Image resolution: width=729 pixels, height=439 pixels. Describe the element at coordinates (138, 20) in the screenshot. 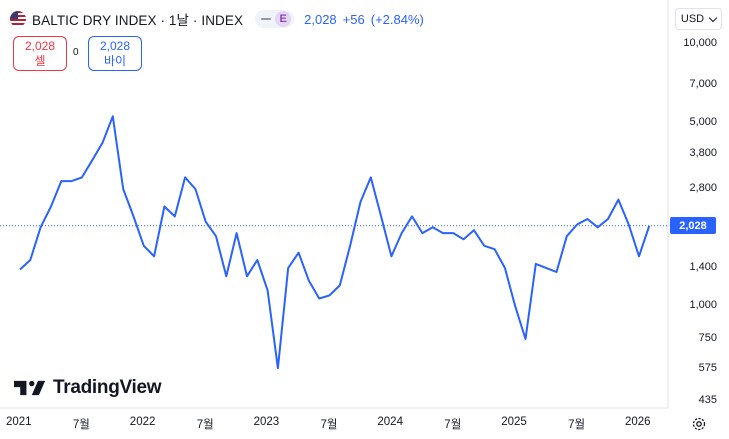

I see `symbol-title: BALTIC DRY INDEX · 1날 · INDEX` at that location.